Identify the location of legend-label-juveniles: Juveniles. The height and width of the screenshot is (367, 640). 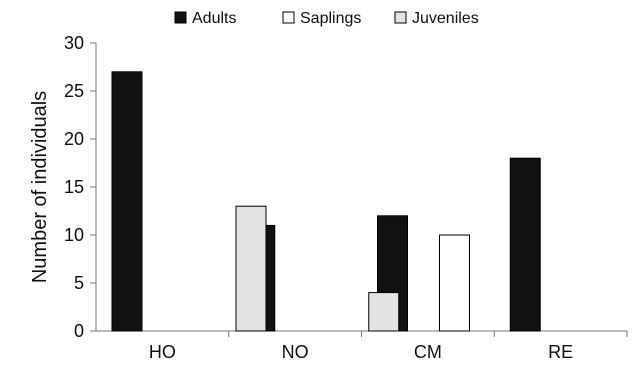
(445, 18).